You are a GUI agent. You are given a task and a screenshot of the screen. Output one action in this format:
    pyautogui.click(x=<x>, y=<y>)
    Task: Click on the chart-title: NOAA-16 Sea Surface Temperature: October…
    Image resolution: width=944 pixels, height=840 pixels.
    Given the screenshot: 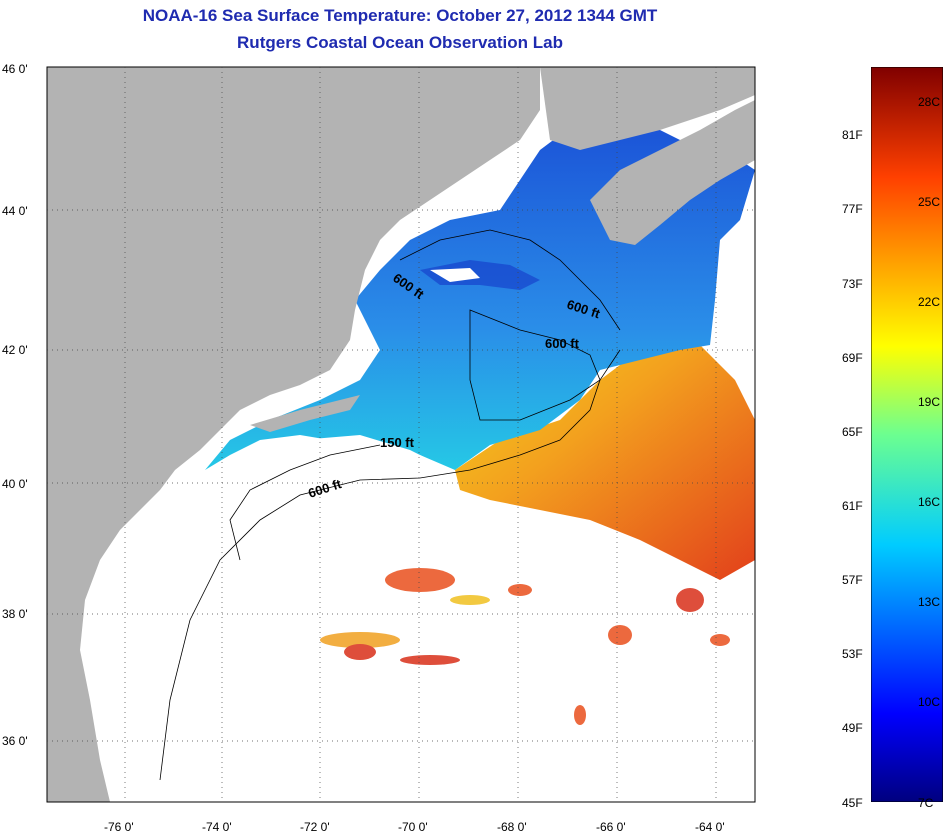 What is the action you would take?
    pyautogui.click(x=400, y=15)
    